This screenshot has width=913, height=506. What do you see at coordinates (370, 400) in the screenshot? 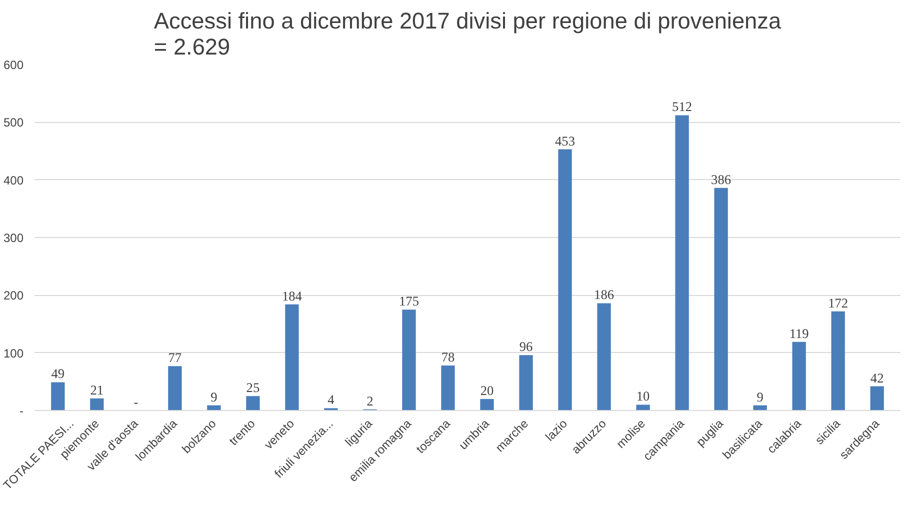
I see `data-label: 2` at bounding box center [370, 400].